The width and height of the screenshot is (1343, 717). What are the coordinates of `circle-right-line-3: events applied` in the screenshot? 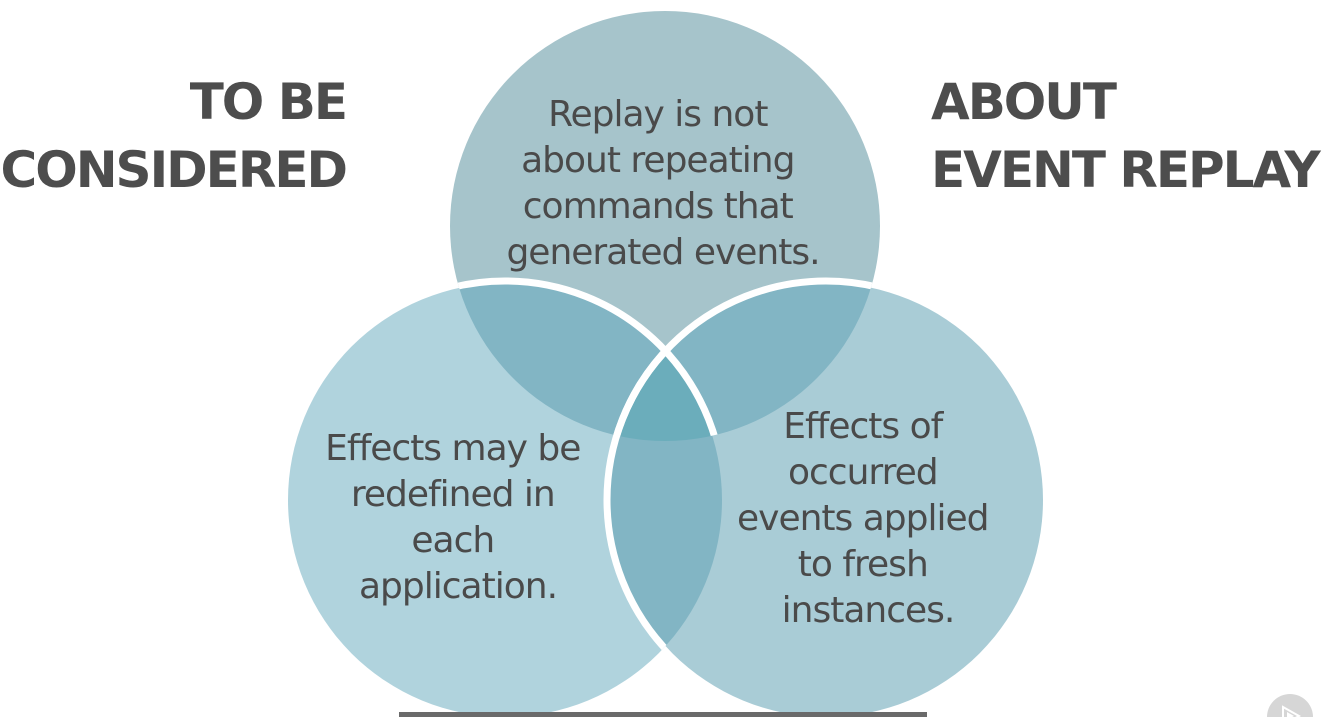 It's located at (863, 518).